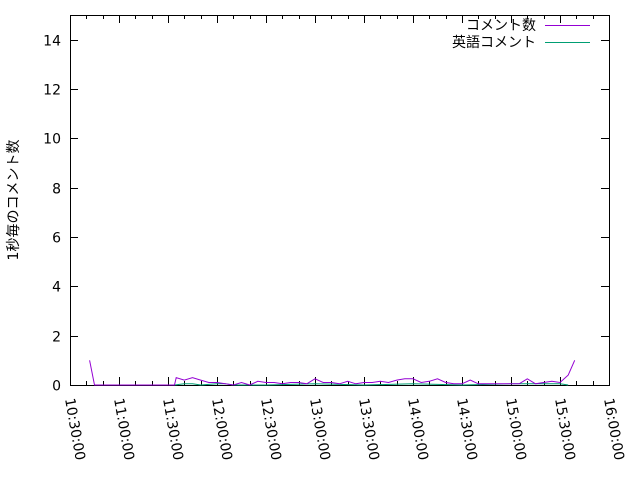  What do you see at coordinates (56, 239) in the screenshot?
I see `y-tick-label: 6` at bounding box center [56, 239].